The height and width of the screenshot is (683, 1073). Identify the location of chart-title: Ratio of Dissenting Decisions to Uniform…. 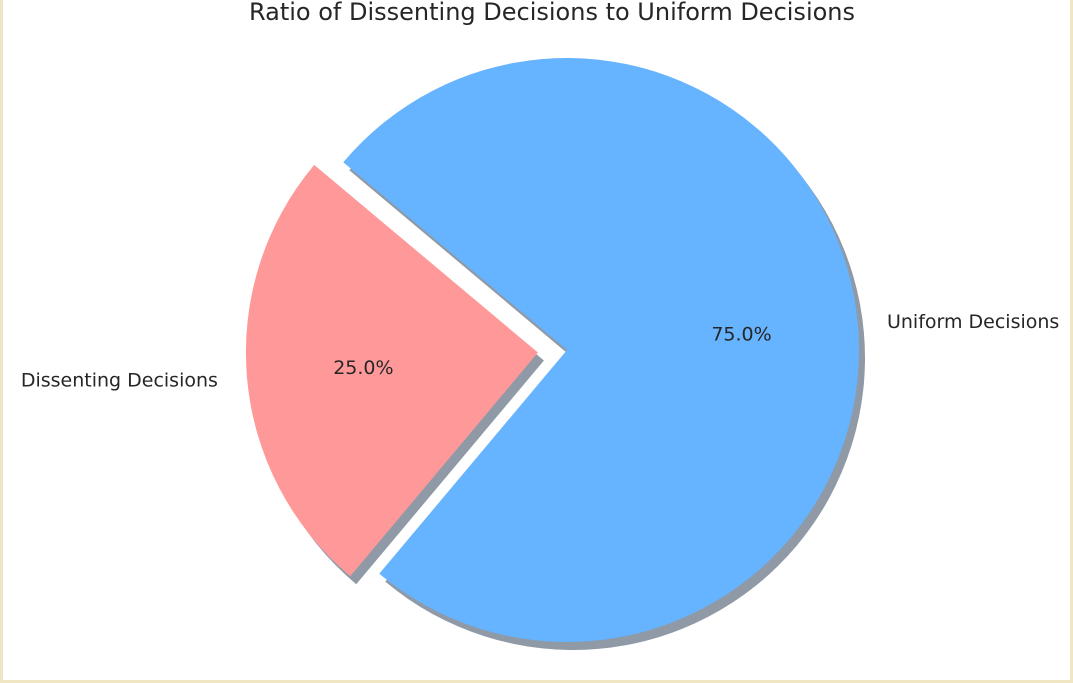
(552, 13).